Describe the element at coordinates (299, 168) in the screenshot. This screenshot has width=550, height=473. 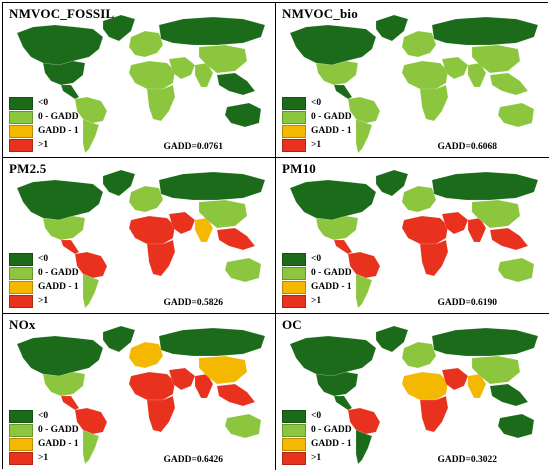
I see `panel-title: PM10` at that location.